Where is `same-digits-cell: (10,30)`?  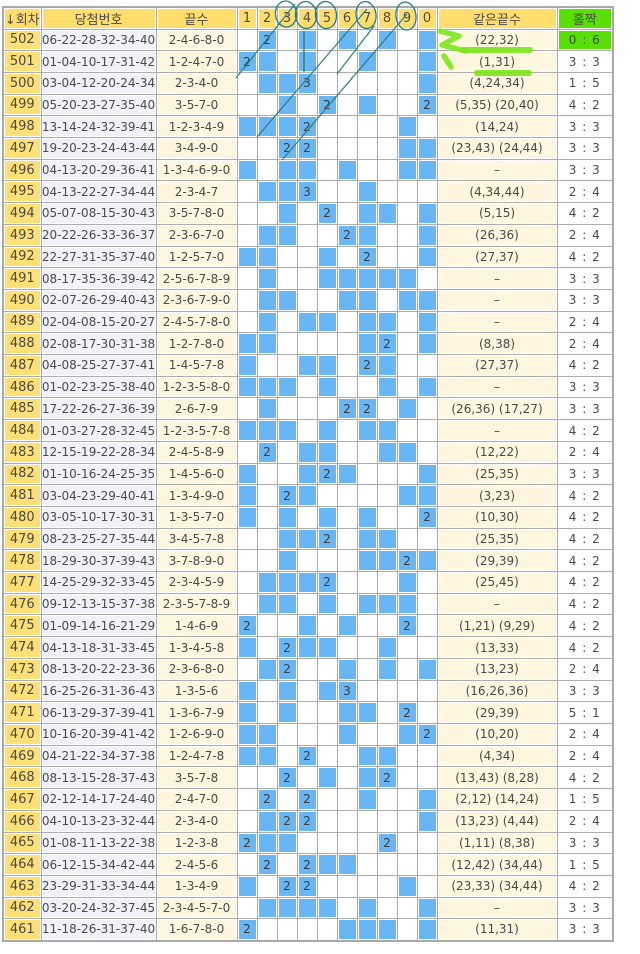
same-digits-cell: (10,30) is located at coordinates (497, 517).